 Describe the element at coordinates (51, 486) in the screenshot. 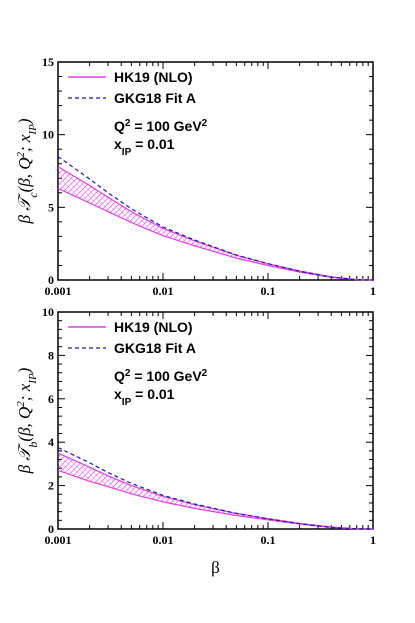

I see `y-tick-label: 2` at that location.